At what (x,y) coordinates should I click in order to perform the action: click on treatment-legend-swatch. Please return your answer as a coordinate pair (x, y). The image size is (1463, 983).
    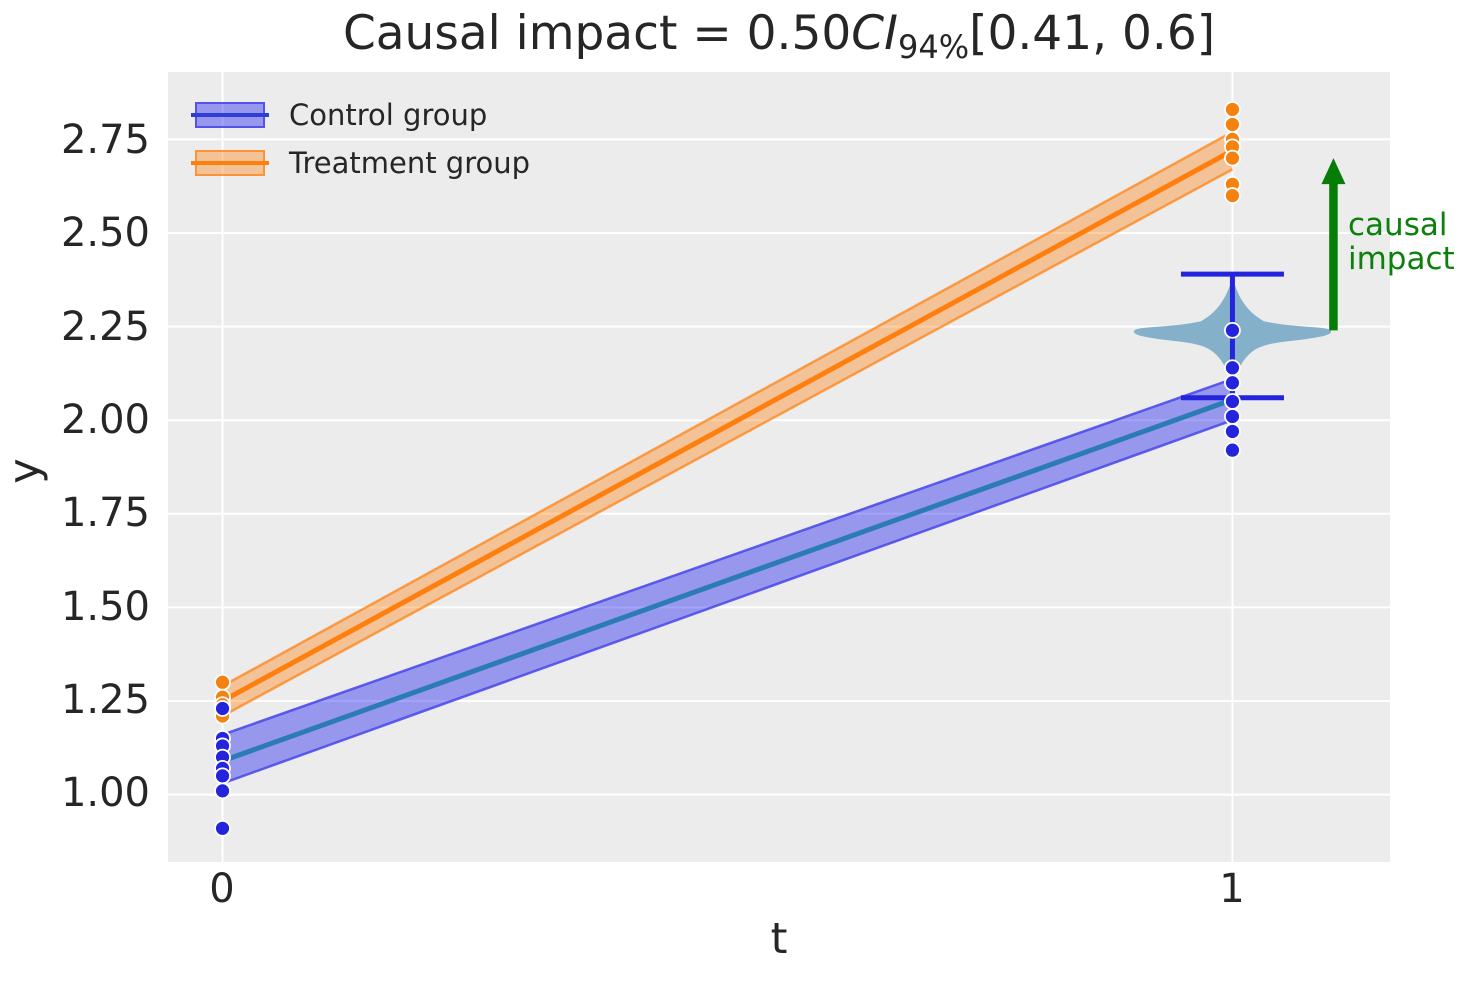
    Looking at the image, I should click on (230, 163).